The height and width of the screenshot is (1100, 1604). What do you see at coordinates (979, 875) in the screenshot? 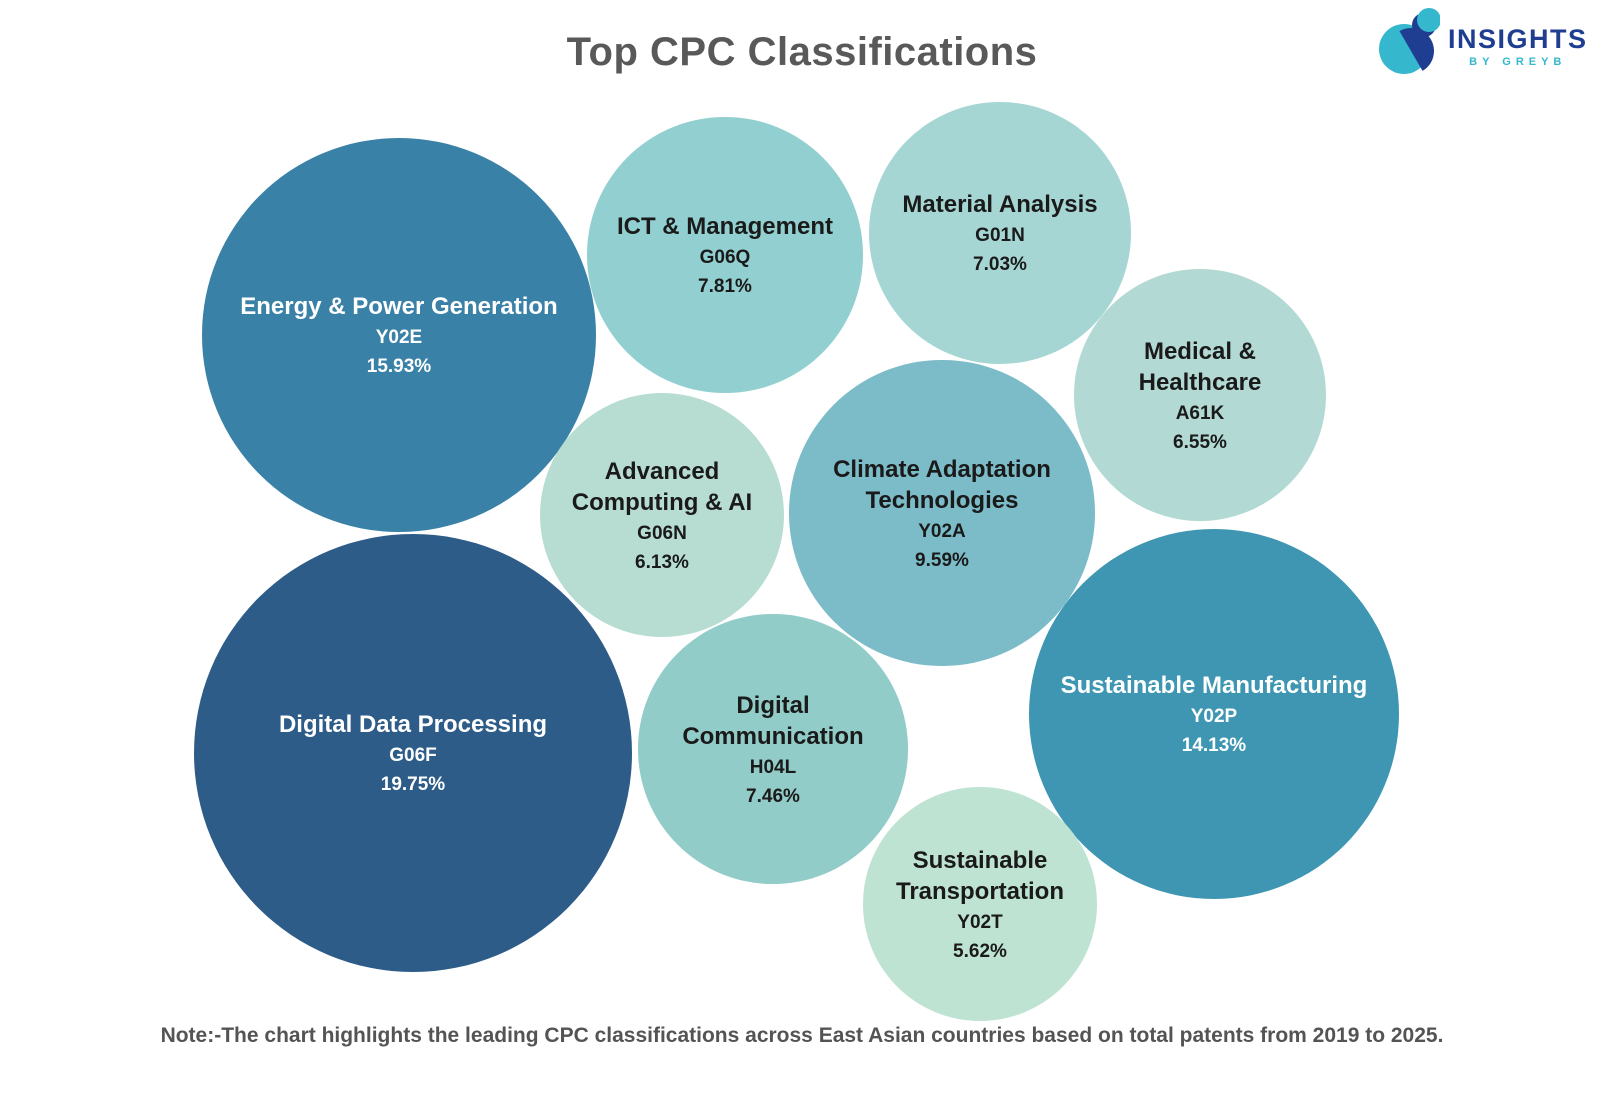
I see `bubble-label: Sustainable Transportation` at bounding box center [979, 875].